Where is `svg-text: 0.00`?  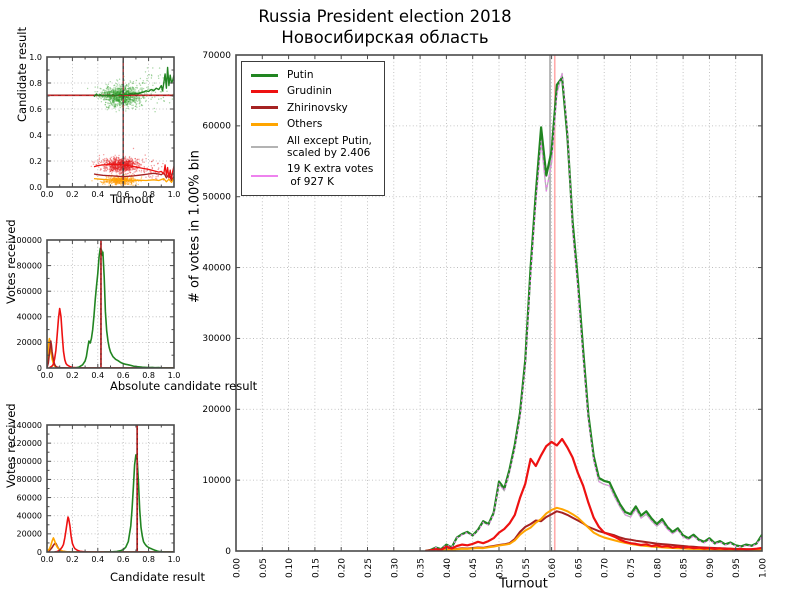 svg-text: 0.00 is located at coordinates (238, 568).